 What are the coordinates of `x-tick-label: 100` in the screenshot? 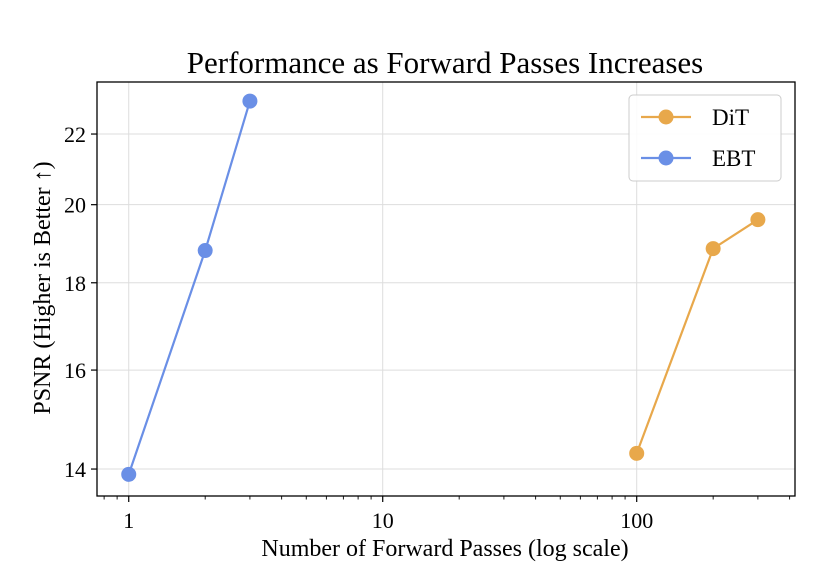 It's located at (636, 520).